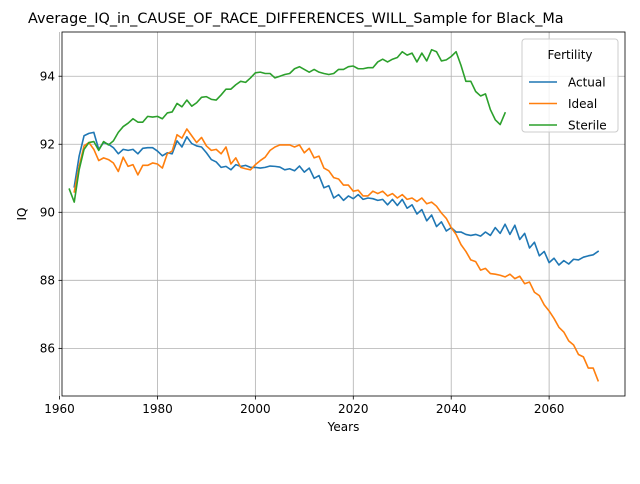  I want to click on legend-label: Actual, so click(587, 83).